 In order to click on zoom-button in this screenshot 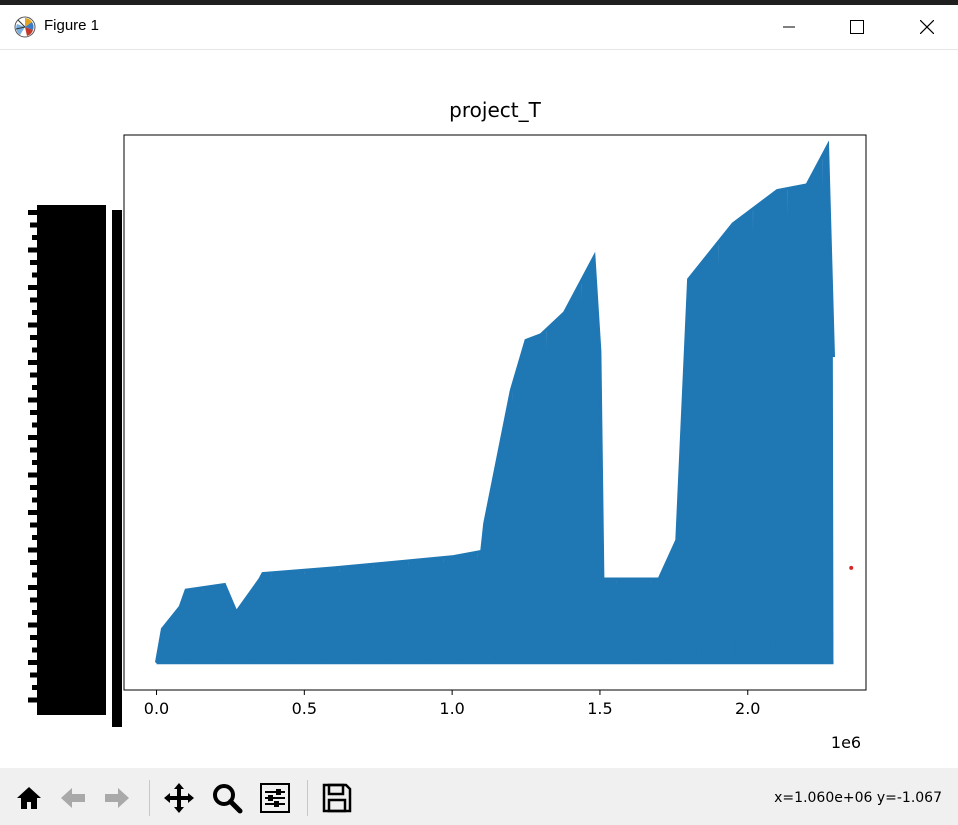, I will do `click(227, 798)`.